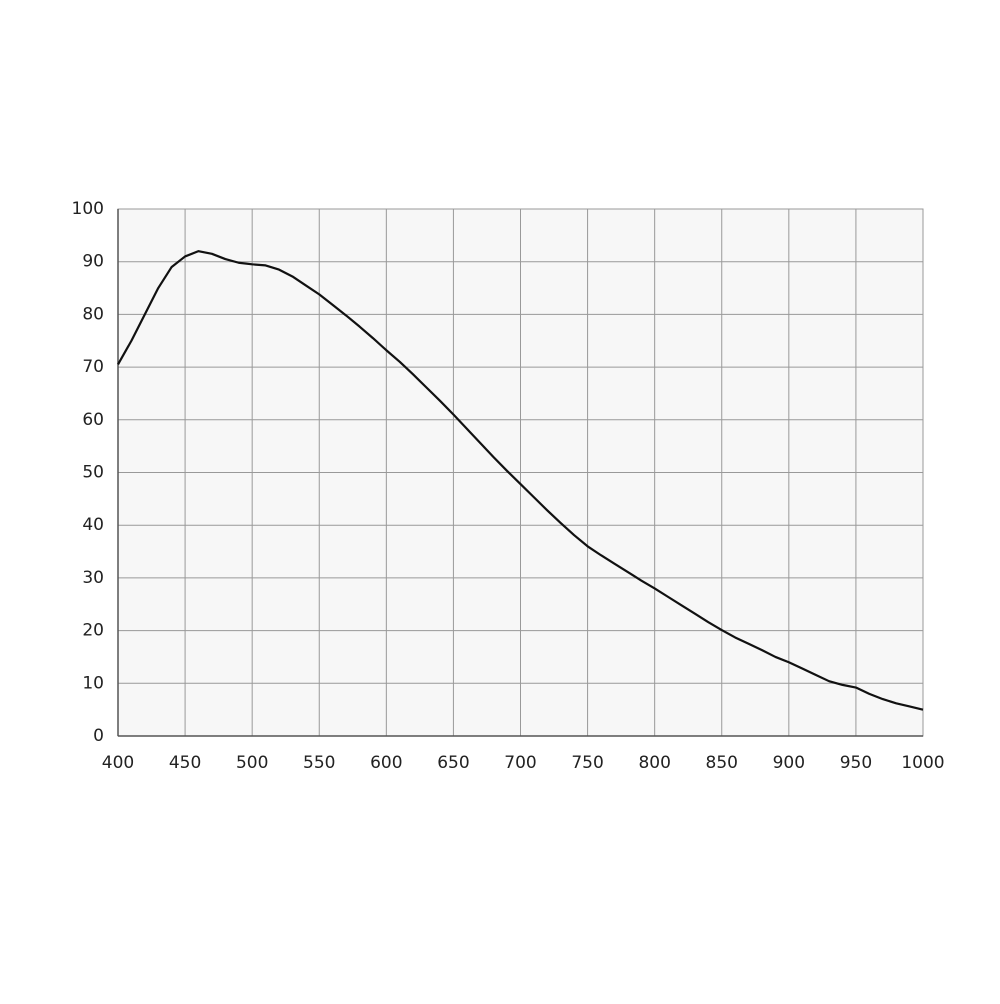  Describe the element at coordinates (93, 262) in the screenshot. I see `y-tick-label: 90` at that location.